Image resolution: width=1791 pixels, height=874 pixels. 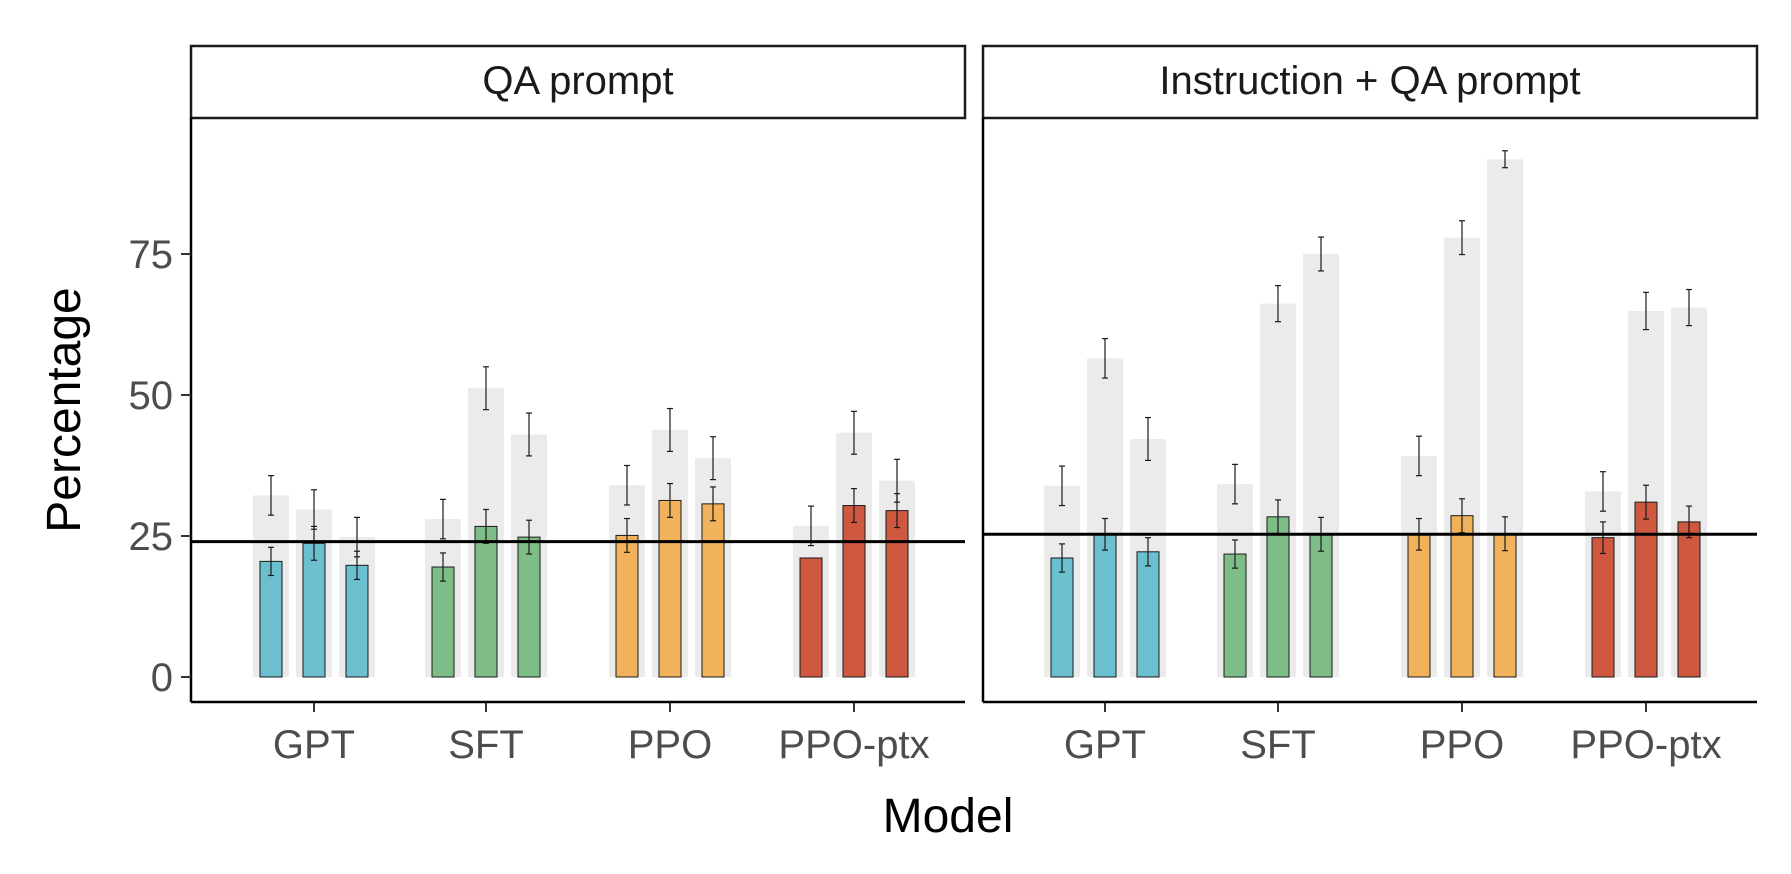 I want to click on panel-title: Instruction + QA prompt, so click(x=1369, y=81).